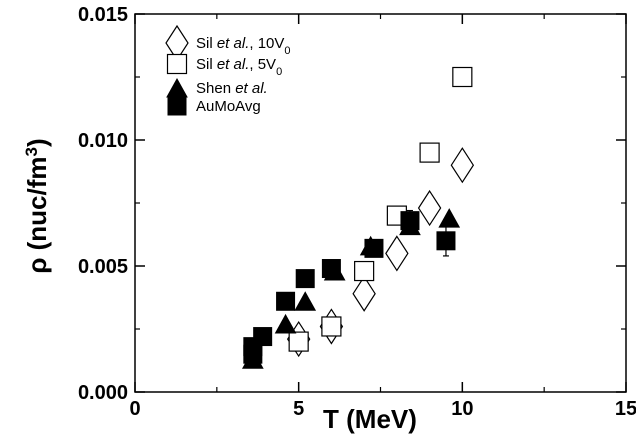  Describe the element at coordinates (239, 67) in the screenshot. I see `legend-label: Sil et al., 5V0` at that location.